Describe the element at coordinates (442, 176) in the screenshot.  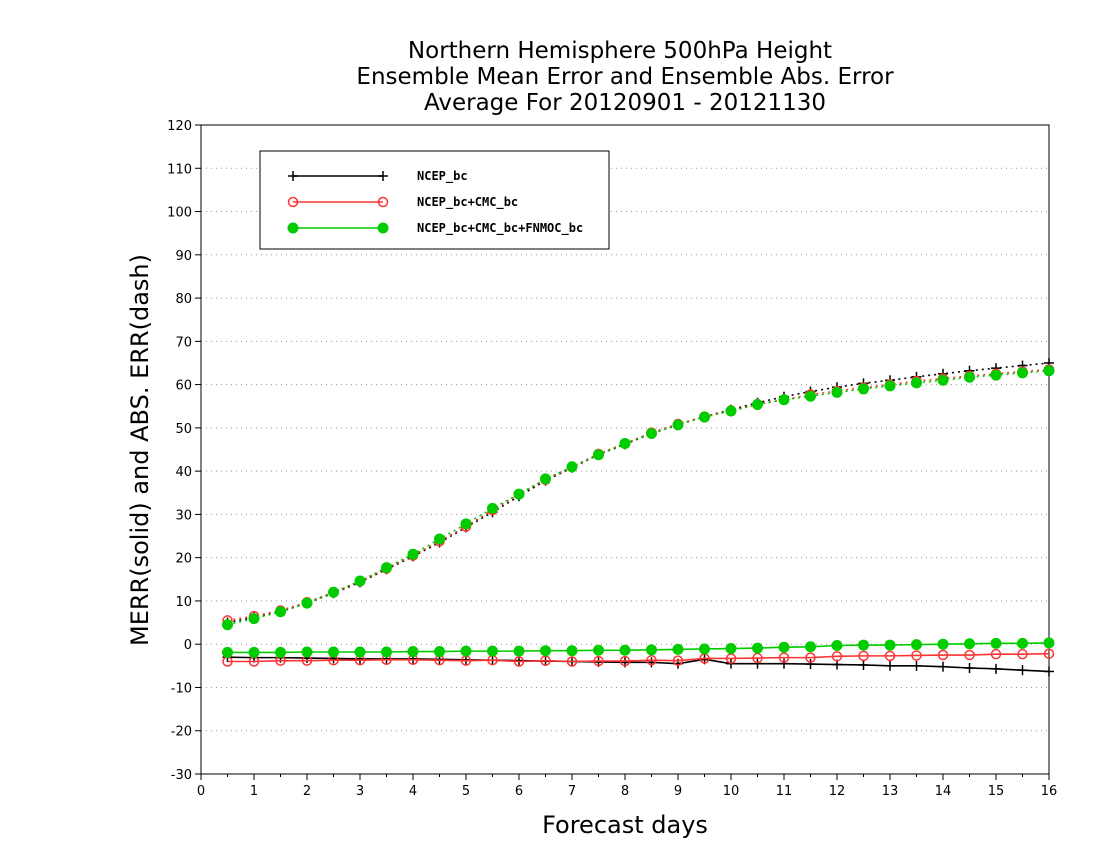
I see `legend-label-1: NCEP_bc` at that location.